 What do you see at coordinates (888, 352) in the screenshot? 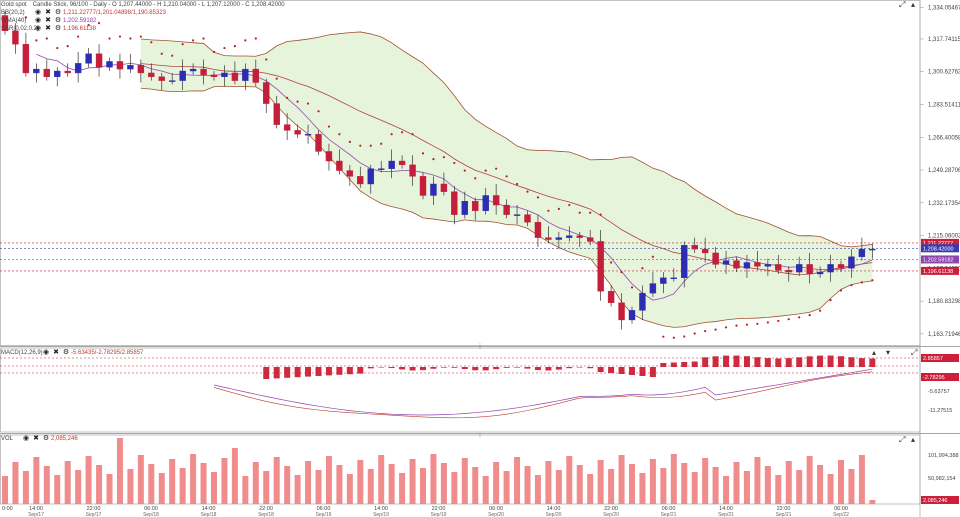
I see `triangle-down-icon: ▾` at bounding box center [888, 352].